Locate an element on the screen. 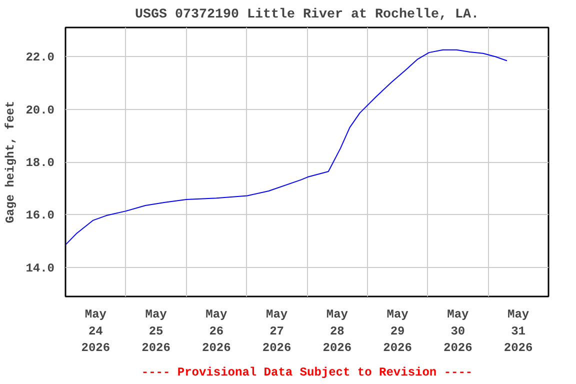  x-tick-label: May 25 2026 is located at coordinates (156, 332).